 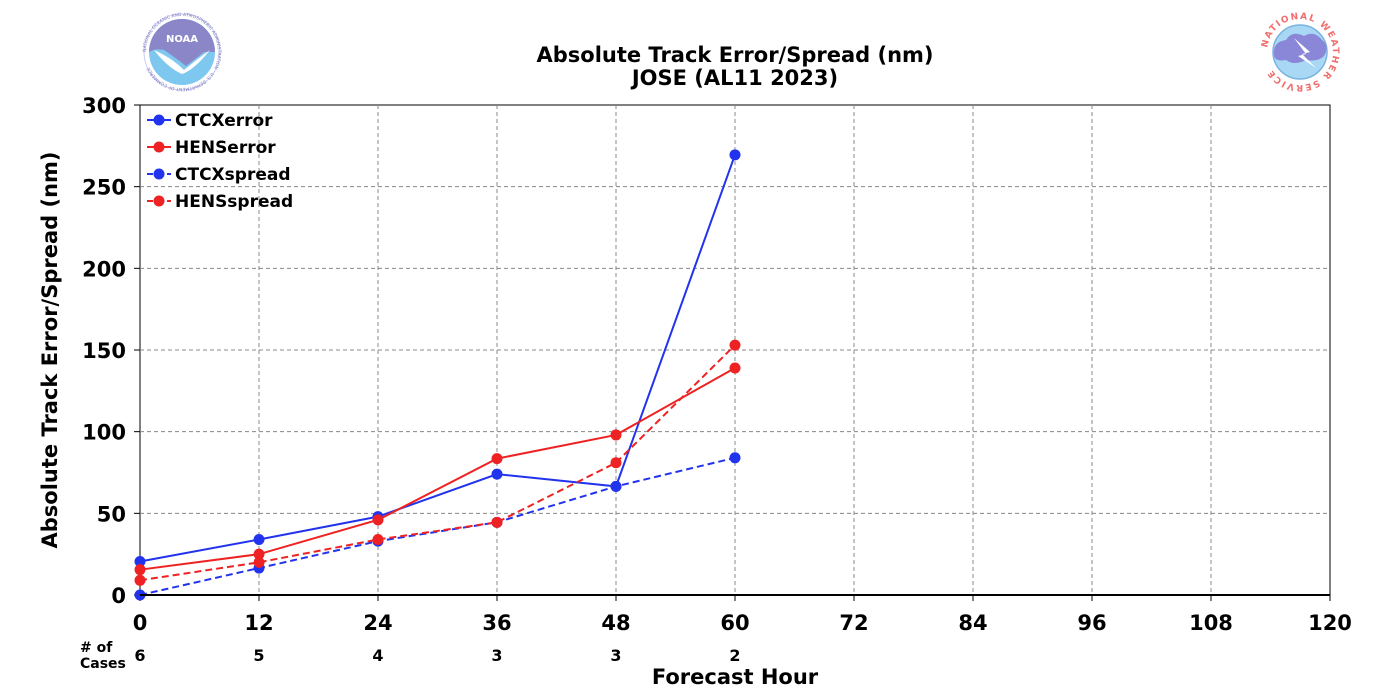 What do you see at coordinates (258, 655) in the screenshot?
I see `case-count: 5` at bounding box center [258, 655].